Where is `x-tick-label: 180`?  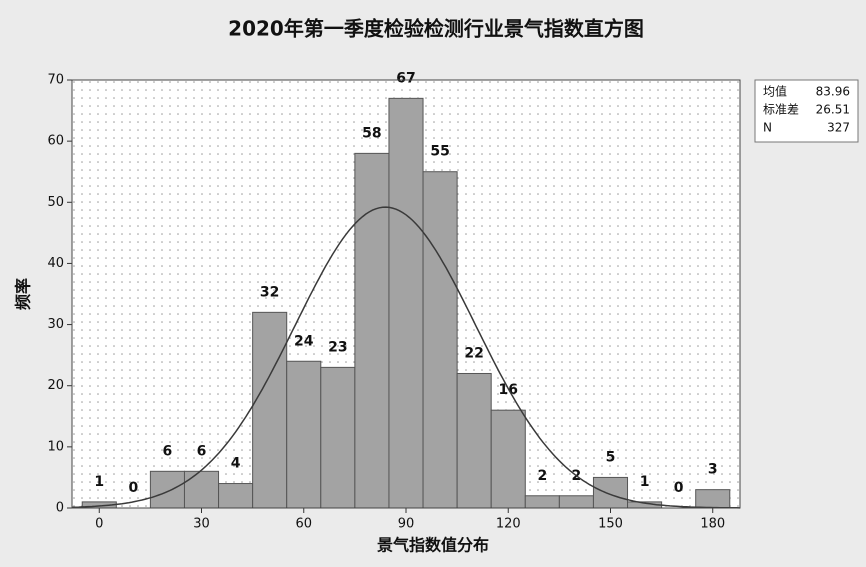 x-tick-label: 180 is located at coordinates (712, 524).